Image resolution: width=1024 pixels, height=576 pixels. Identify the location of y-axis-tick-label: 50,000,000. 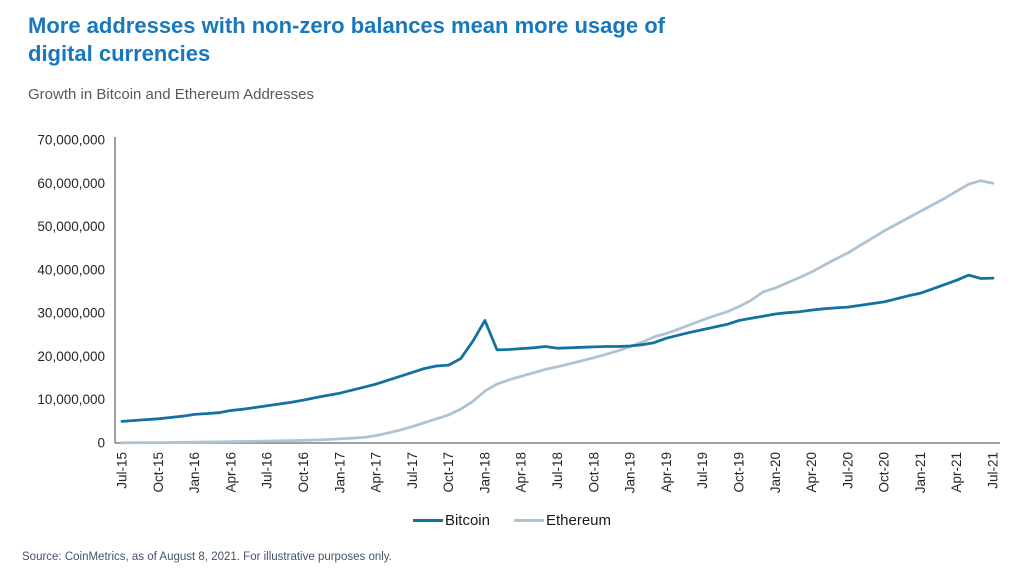
(71, 226).